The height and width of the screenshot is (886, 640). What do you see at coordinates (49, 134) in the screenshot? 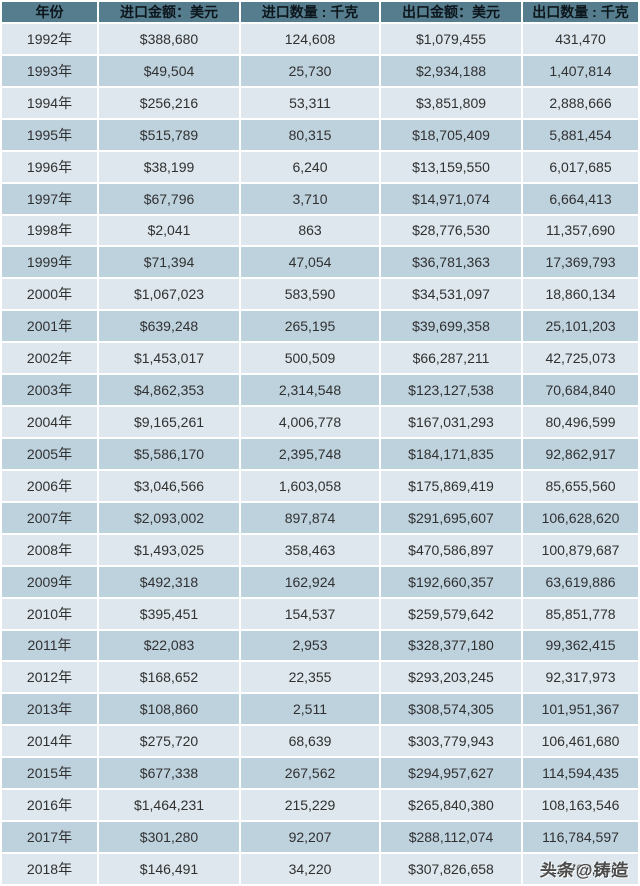
I see `table-cell: 1995年` at bounding box center [49, 134].